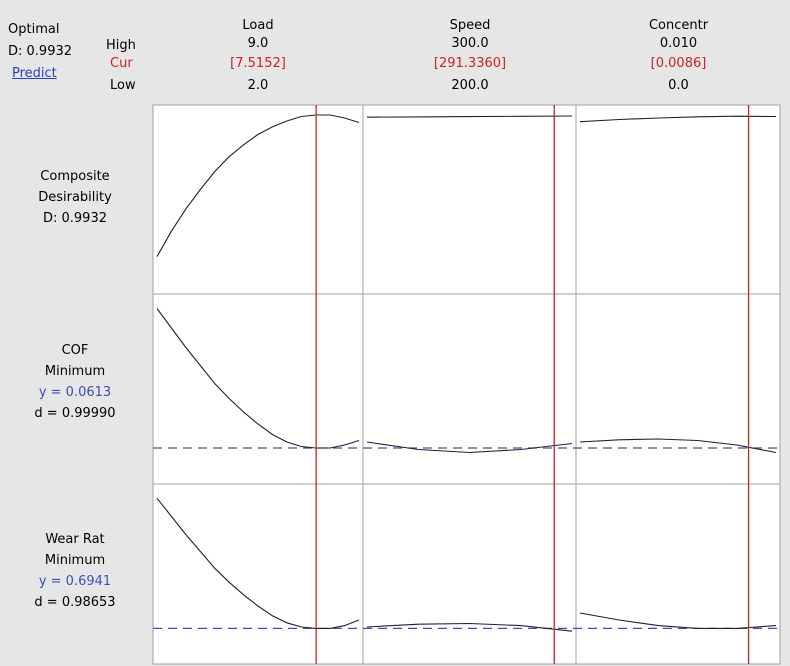  I want to click on response-d-value: d = 0.98653, so click(75, 602).